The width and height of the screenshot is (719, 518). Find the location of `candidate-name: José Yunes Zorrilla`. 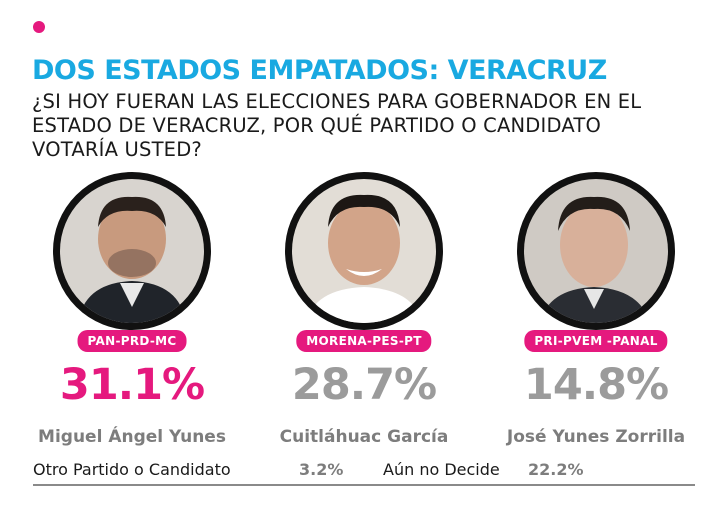

candidate-name: José Yunes Zorrilla is located at coordinates (596, 437).